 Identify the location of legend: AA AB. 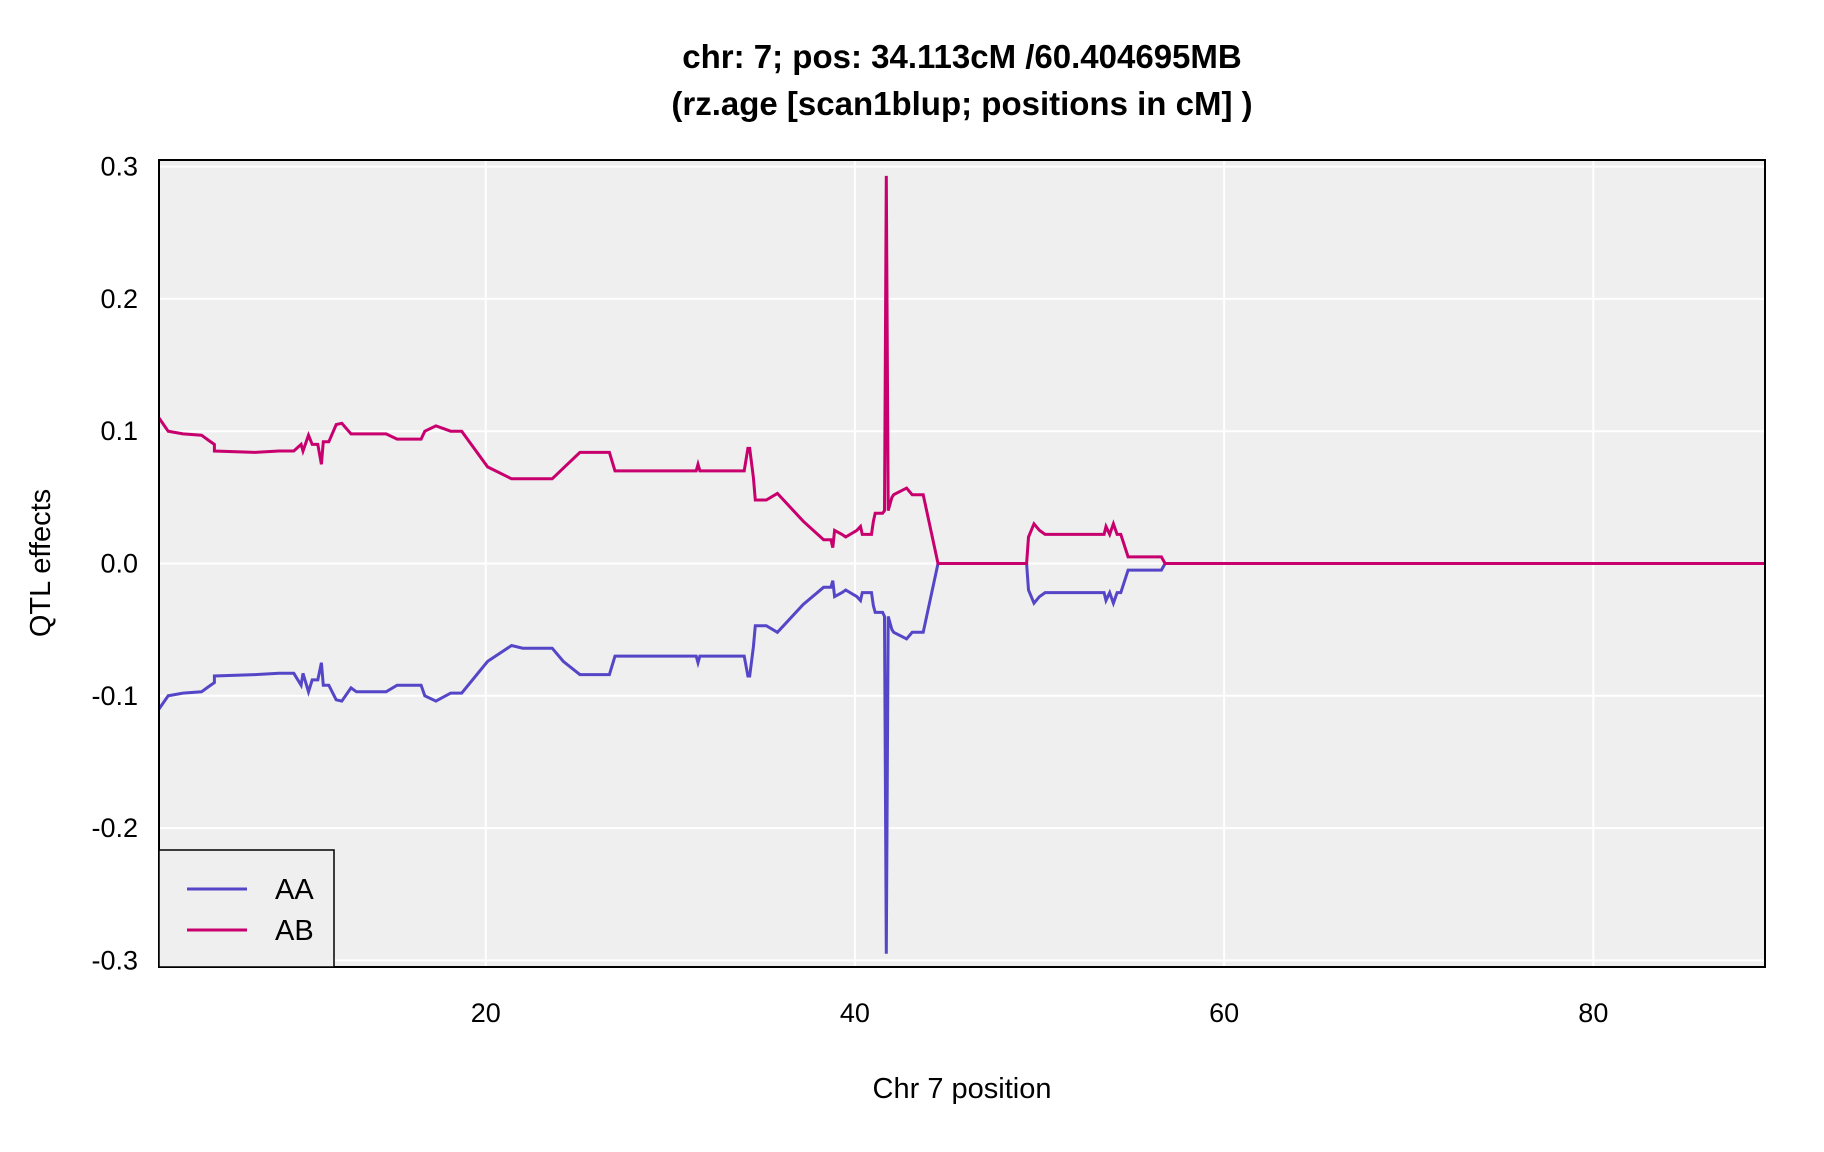
(246, 908).